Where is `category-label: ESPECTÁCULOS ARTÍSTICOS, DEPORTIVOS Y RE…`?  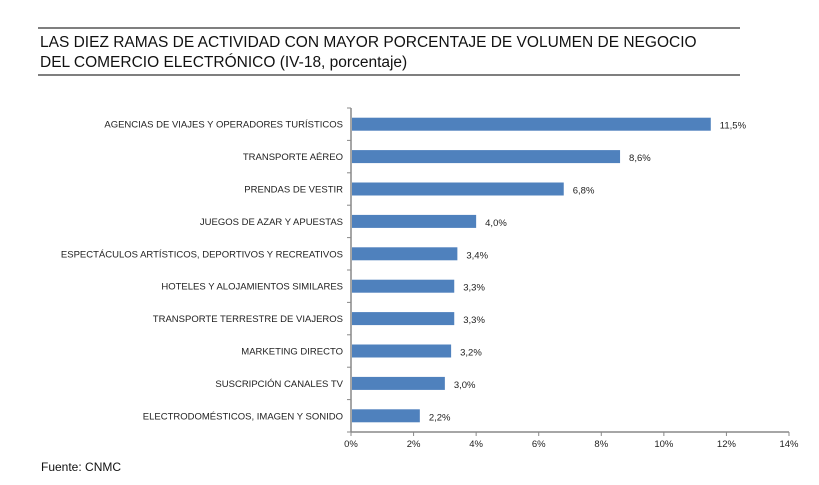 category-label: ESPECTÁCULOS ARTÍSTICOS, DEPORTIVOS Y RE… is located at coordinates (202, 254).